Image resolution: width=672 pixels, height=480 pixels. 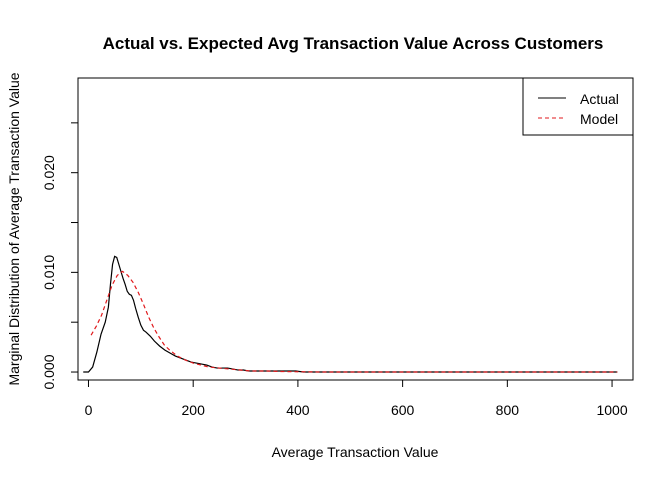 What do you see at coordinates (298, 410) in the screenshot?
I see `x-tick-label-400: 400` at bounding box center [298, 410].